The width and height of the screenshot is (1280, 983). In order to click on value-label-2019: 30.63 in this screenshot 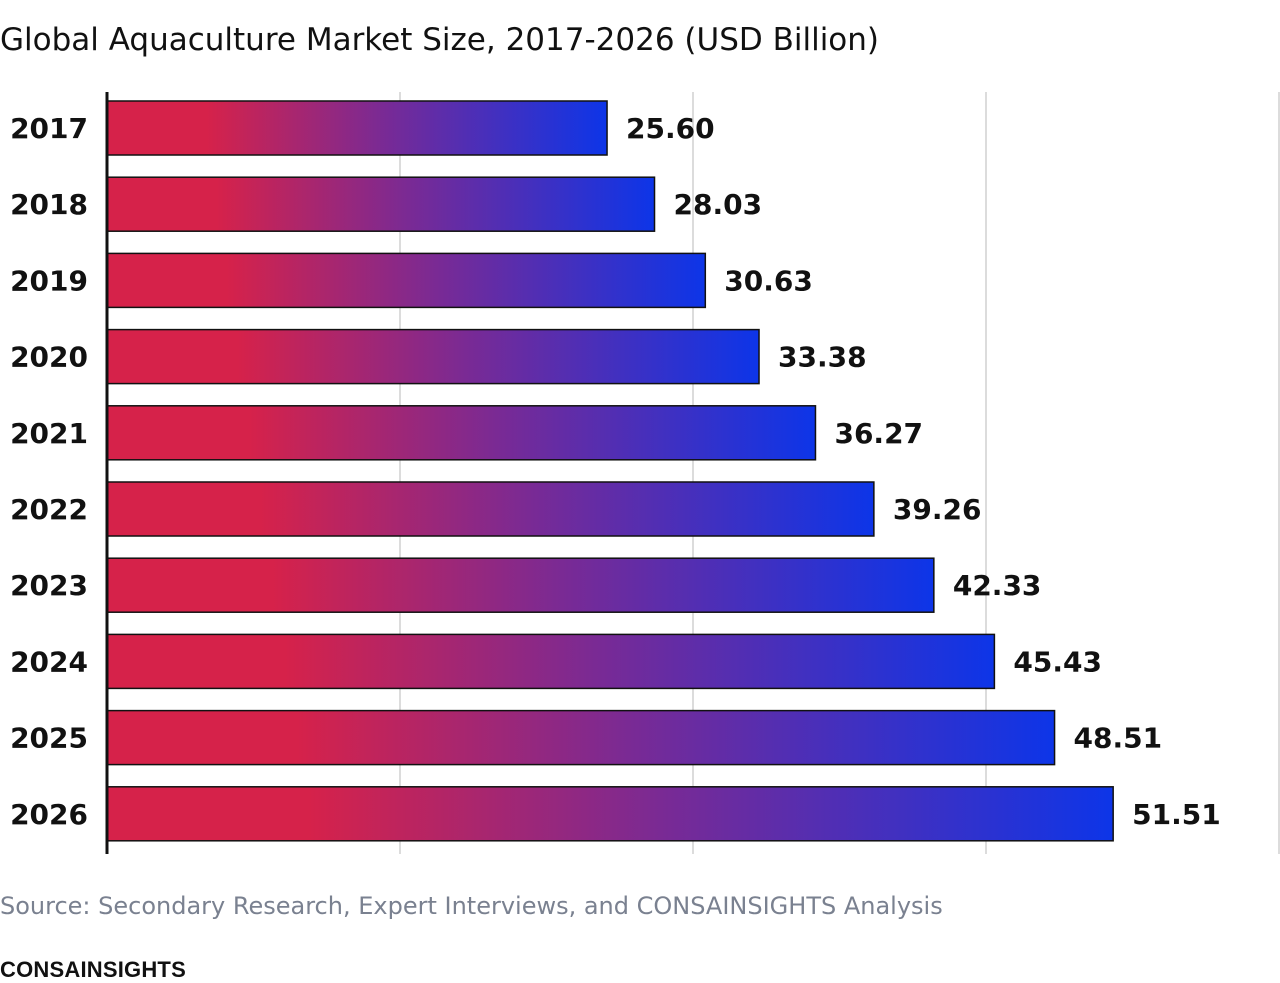, I will do `click(768, 280)`.